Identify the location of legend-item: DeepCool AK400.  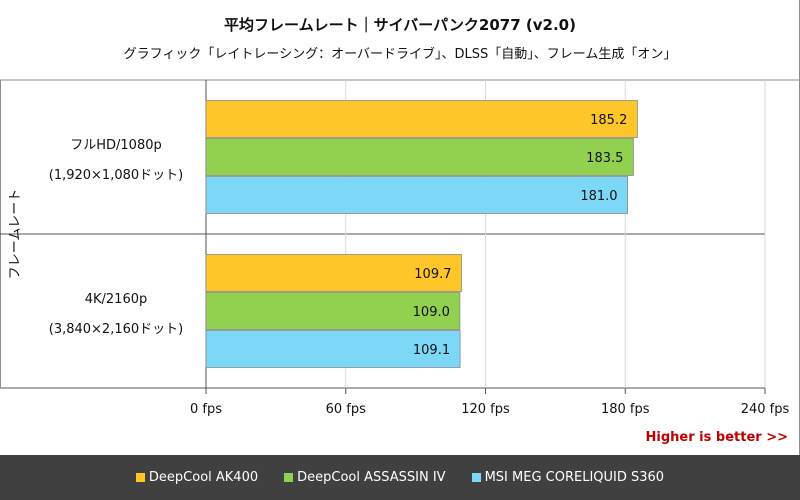
(197, 477).